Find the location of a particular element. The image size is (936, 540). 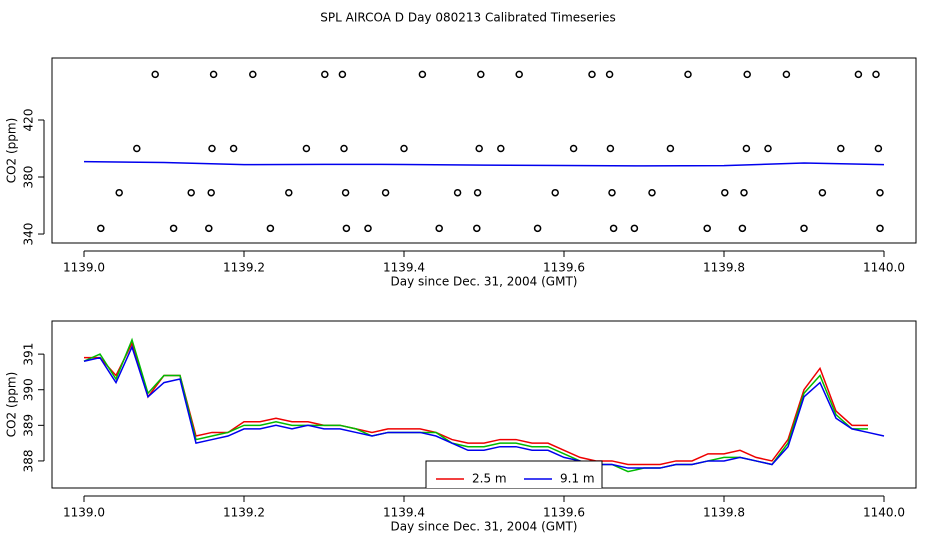

y-tick-label: 388 is located at coordinates (29, 460).